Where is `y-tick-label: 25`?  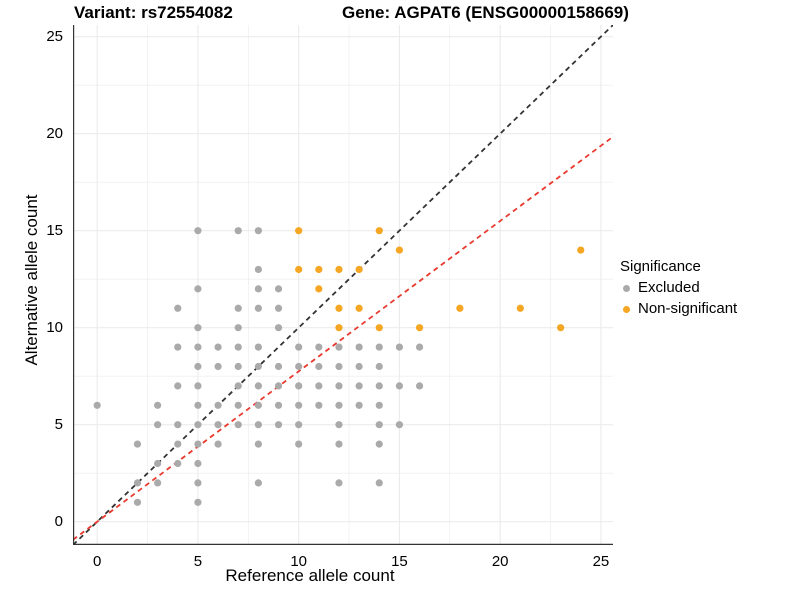
y-tick-label: 25 is located at coordinates (54, 36).